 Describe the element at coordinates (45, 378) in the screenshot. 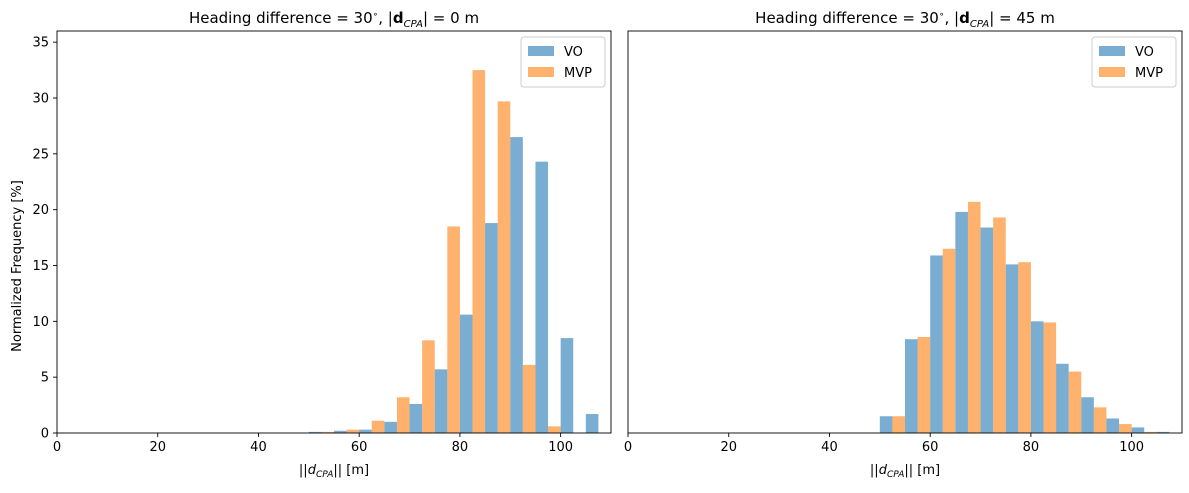

I see `y-tick-label: 5` at that location.